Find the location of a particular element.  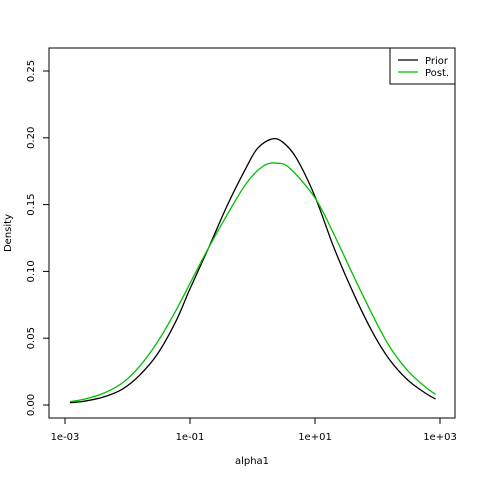

y-tick-label: 0.20 is located at coordinates (31, 138).